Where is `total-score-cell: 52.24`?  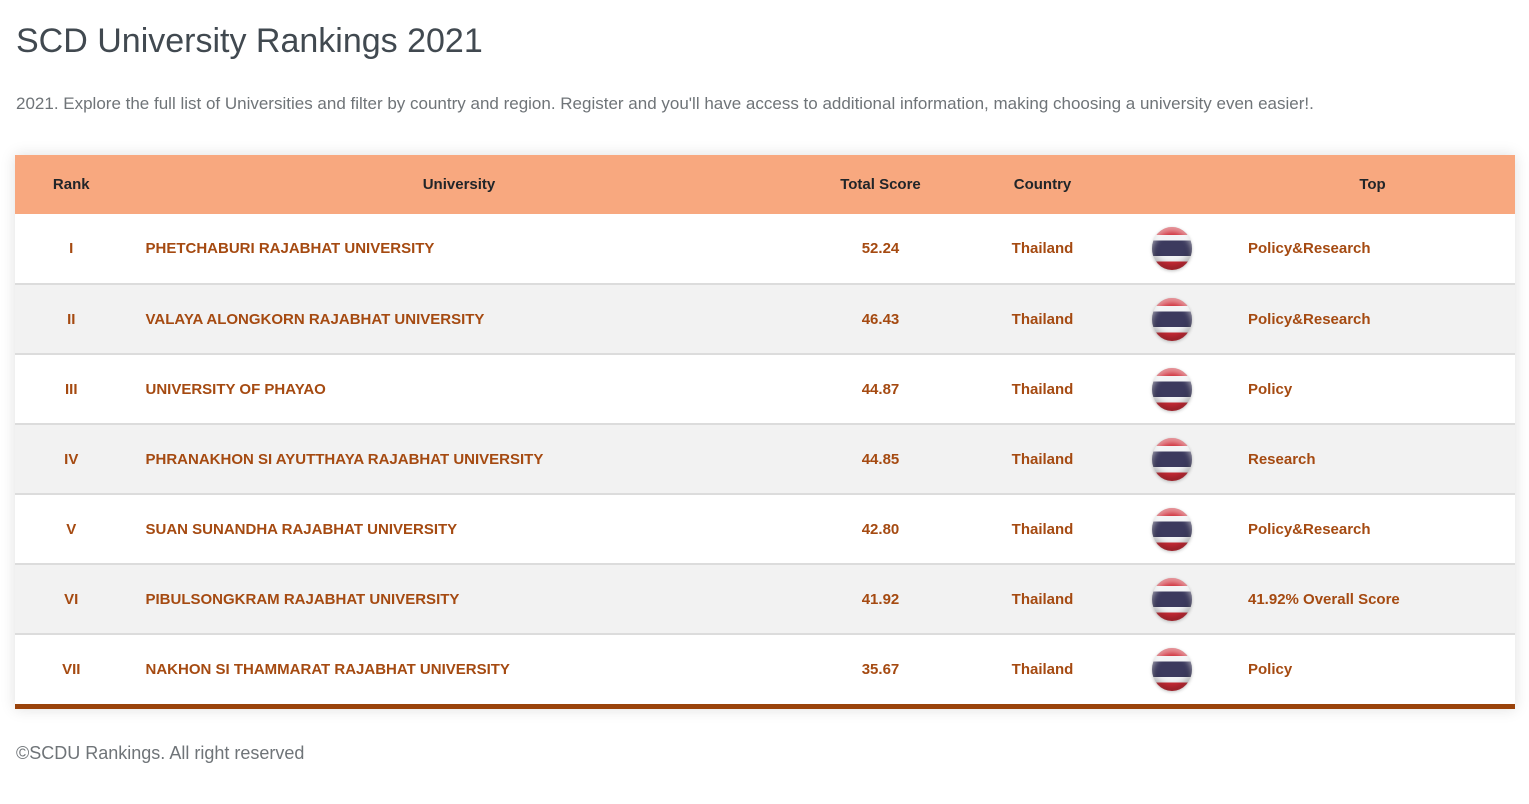
total-score-cell: 52.24 is located at coordinates (880, 249).